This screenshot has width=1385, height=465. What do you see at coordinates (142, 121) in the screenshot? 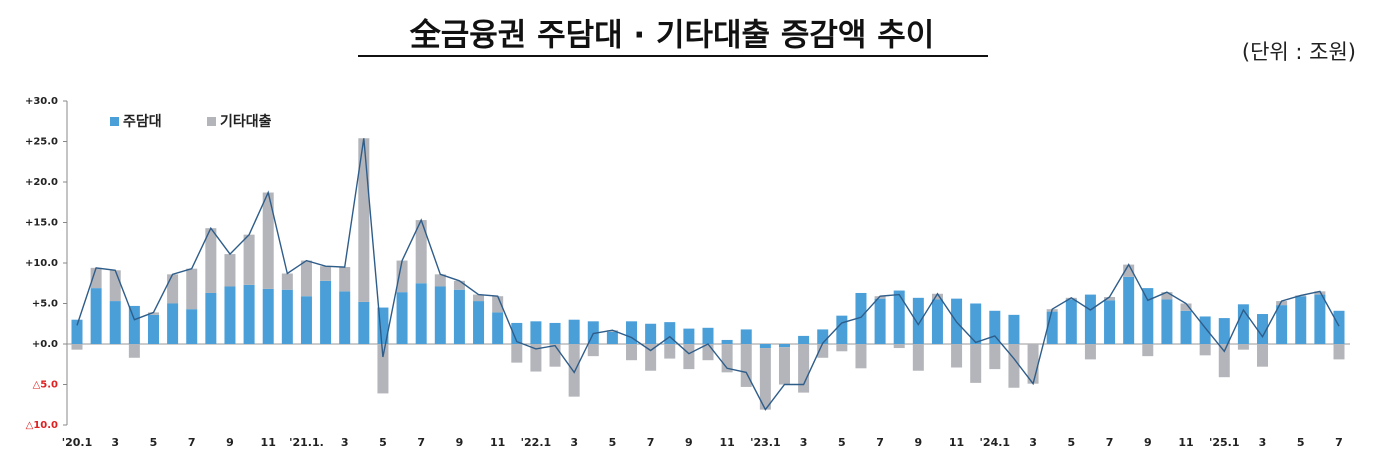
I see `legend-label: 주담대` at bounding box center [142, 121].